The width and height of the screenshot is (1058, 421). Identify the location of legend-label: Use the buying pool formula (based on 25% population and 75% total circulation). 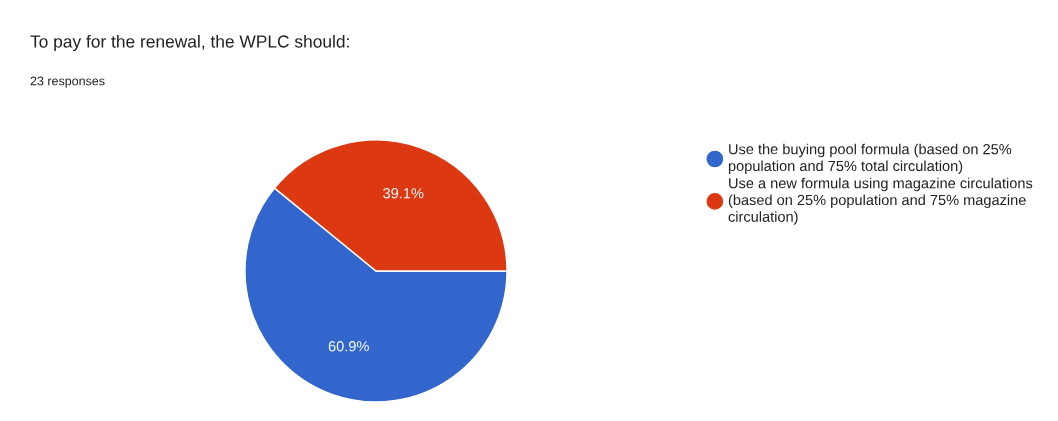
(870, 158).